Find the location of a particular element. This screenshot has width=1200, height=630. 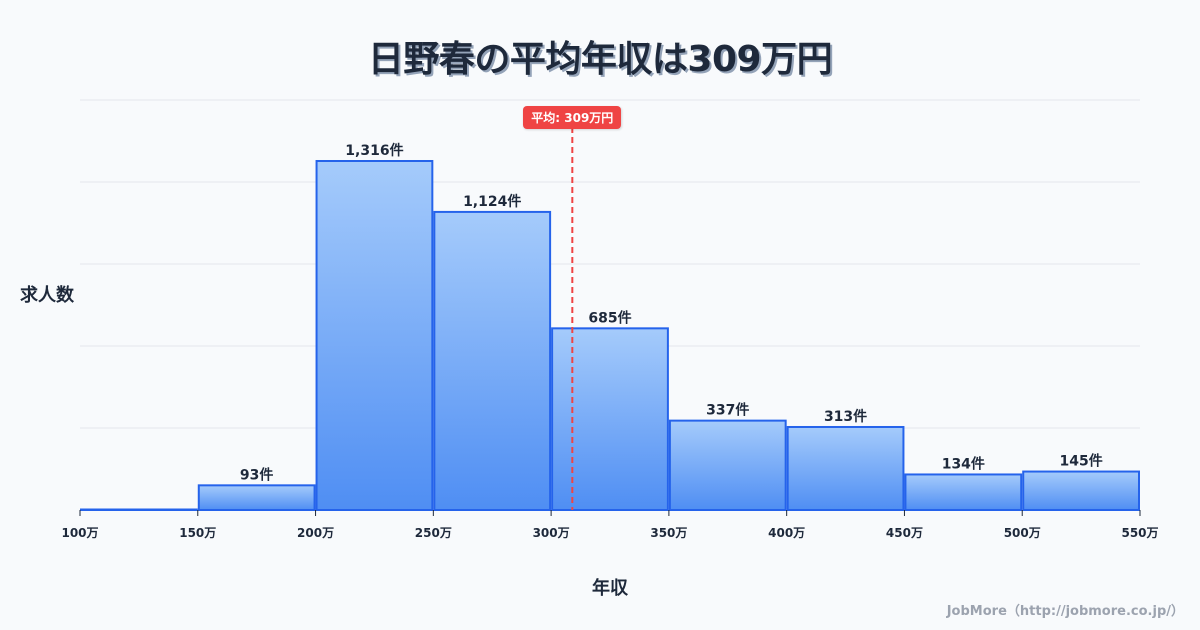

source-credit: JobMore（http://jobmore.co.jp/） is located at coordinates (1065, 611).